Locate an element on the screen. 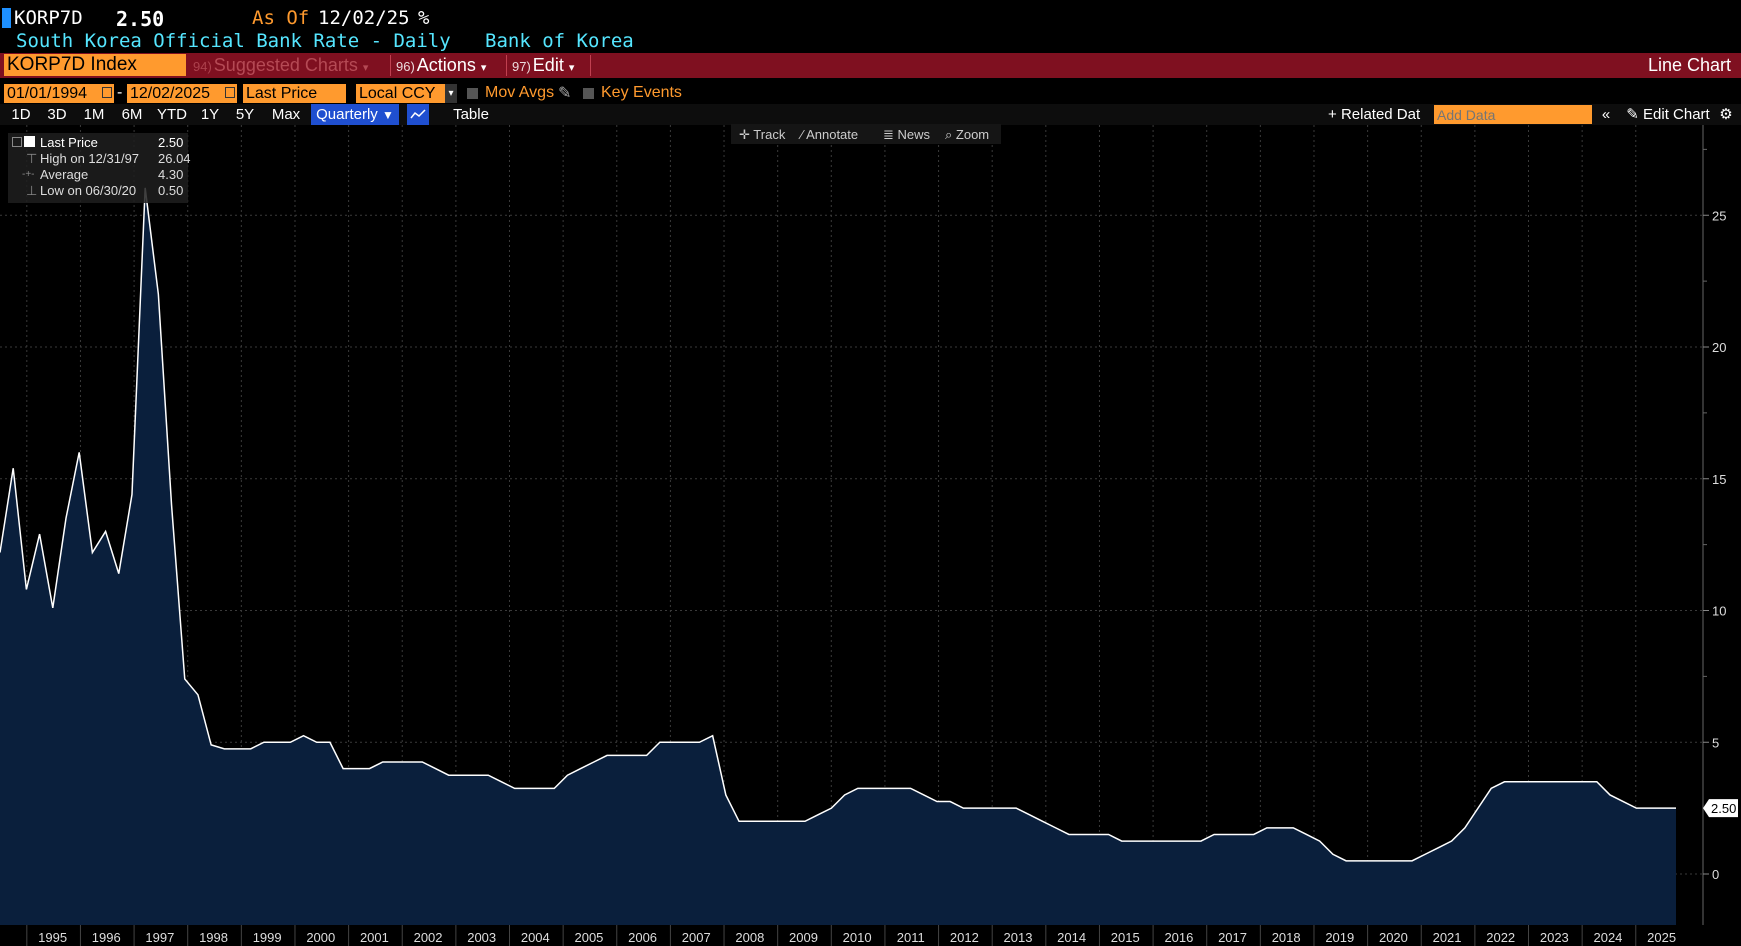 This screenshot has width=1741, height=946. x-axis-band is located at coordinates (870, 935).